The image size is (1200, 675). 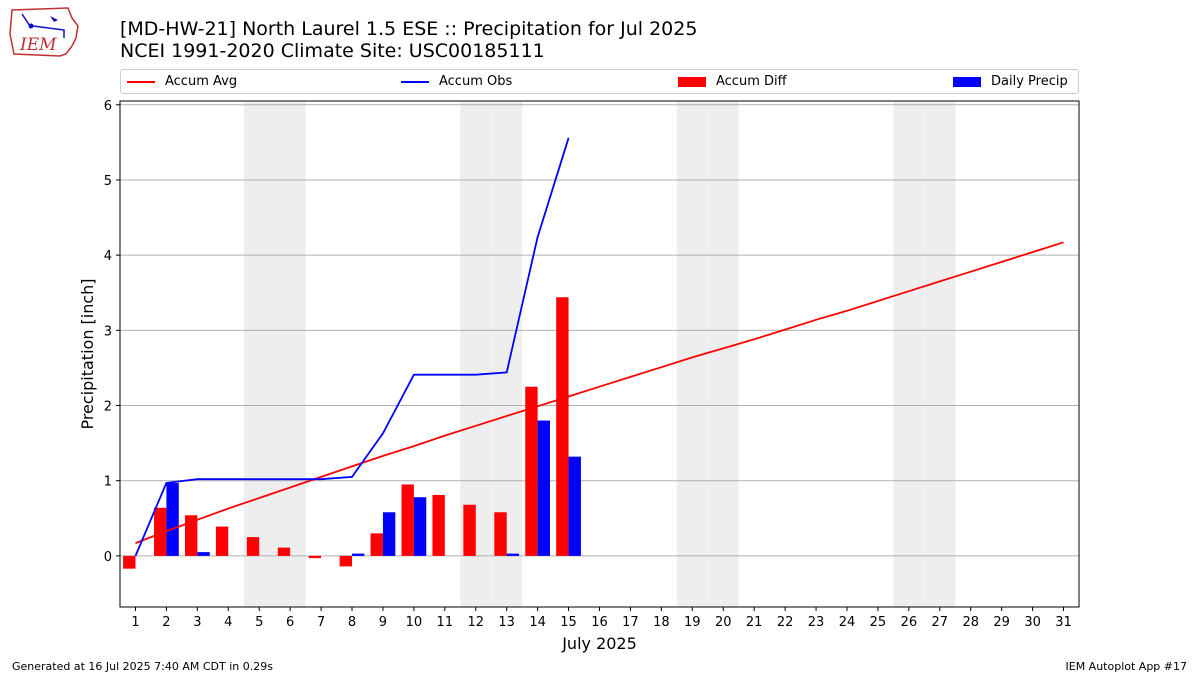 What do you see at coordinates (751, 81) in the screenshot?
I see `legend-label-accum-diff: Accum Diff` at bounding box center [751, 81].